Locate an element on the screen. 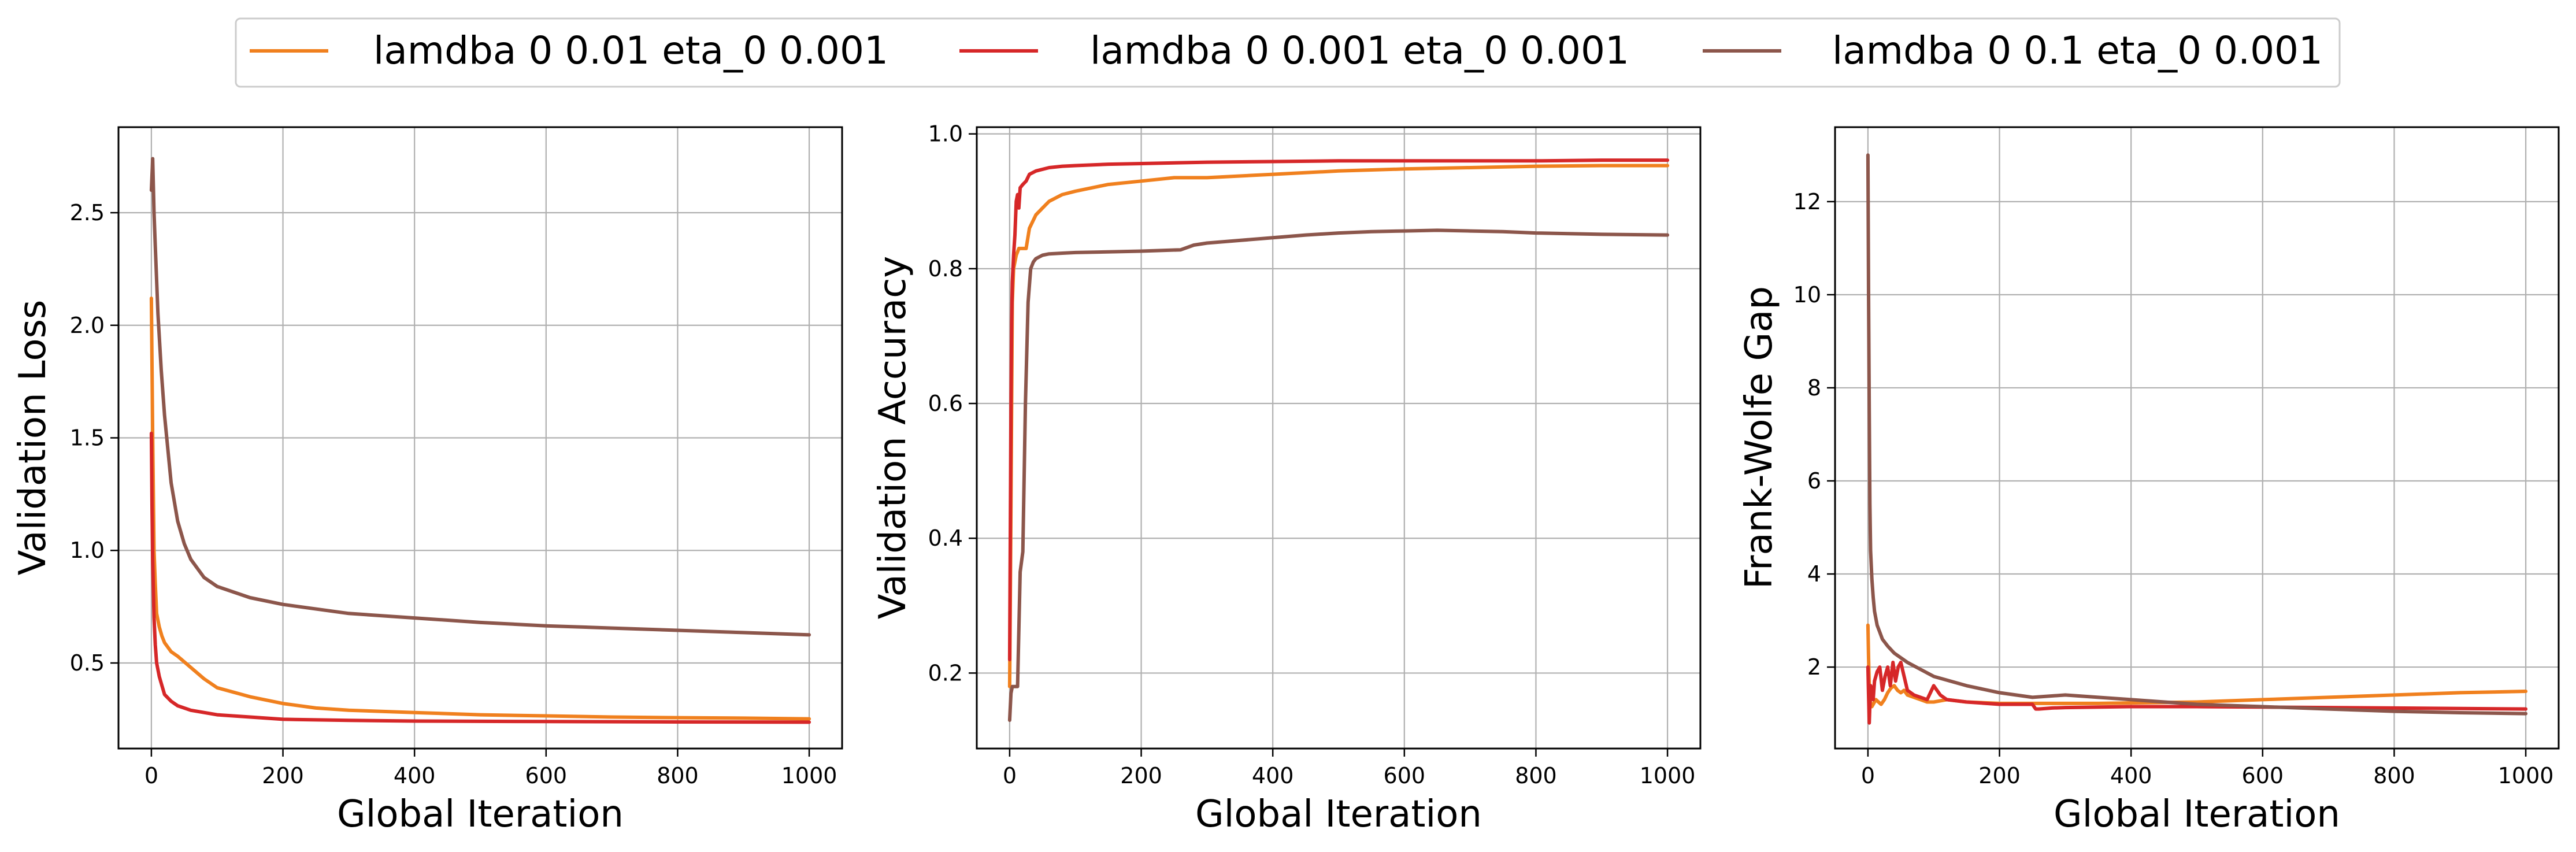 The width and height of the screenshot is (2576, 852). validation-loss-x-tick-label: 0 is located at coordinates (151, 775).